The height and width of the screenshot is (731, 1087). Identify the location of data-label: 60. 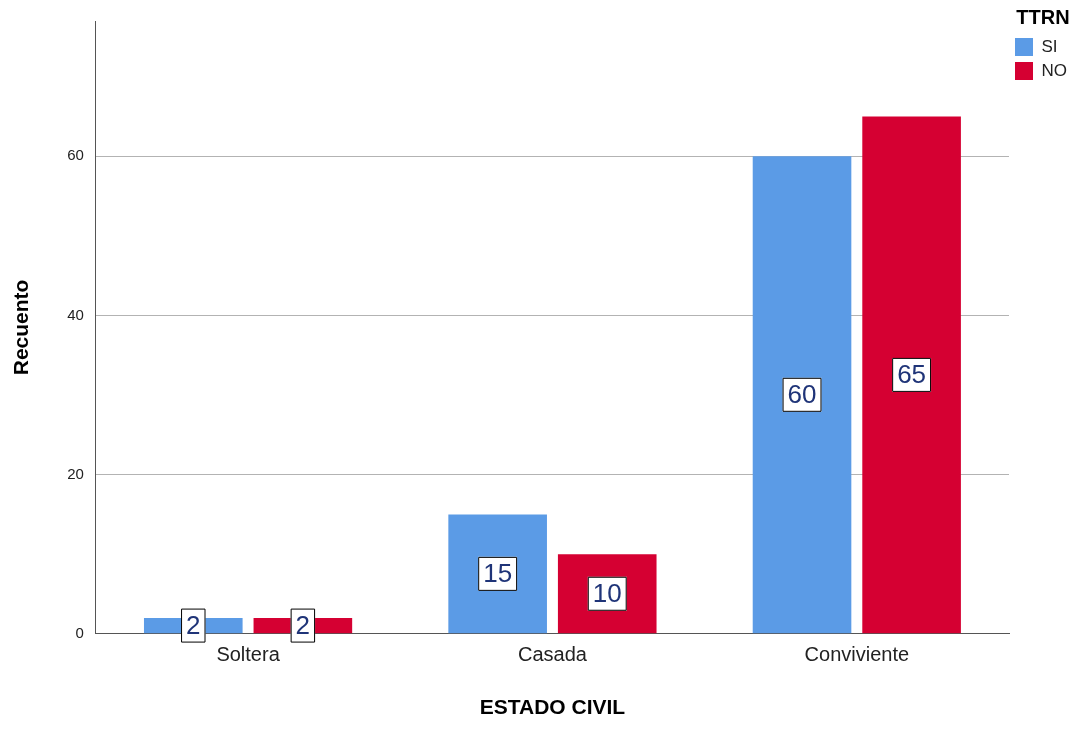
(802, 393).